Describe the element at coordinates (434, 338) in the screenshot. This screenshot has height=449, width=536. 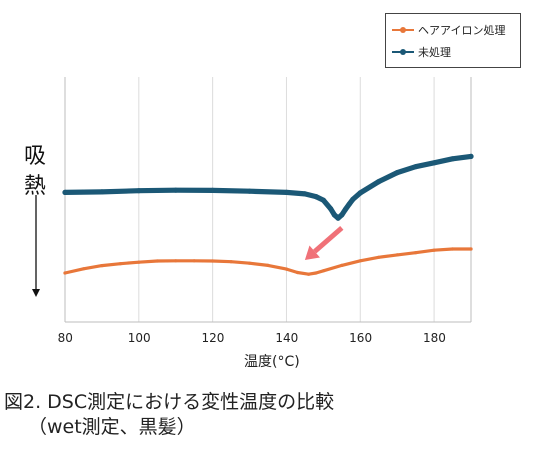
I see `x-tick-label-180: 180` at that location.